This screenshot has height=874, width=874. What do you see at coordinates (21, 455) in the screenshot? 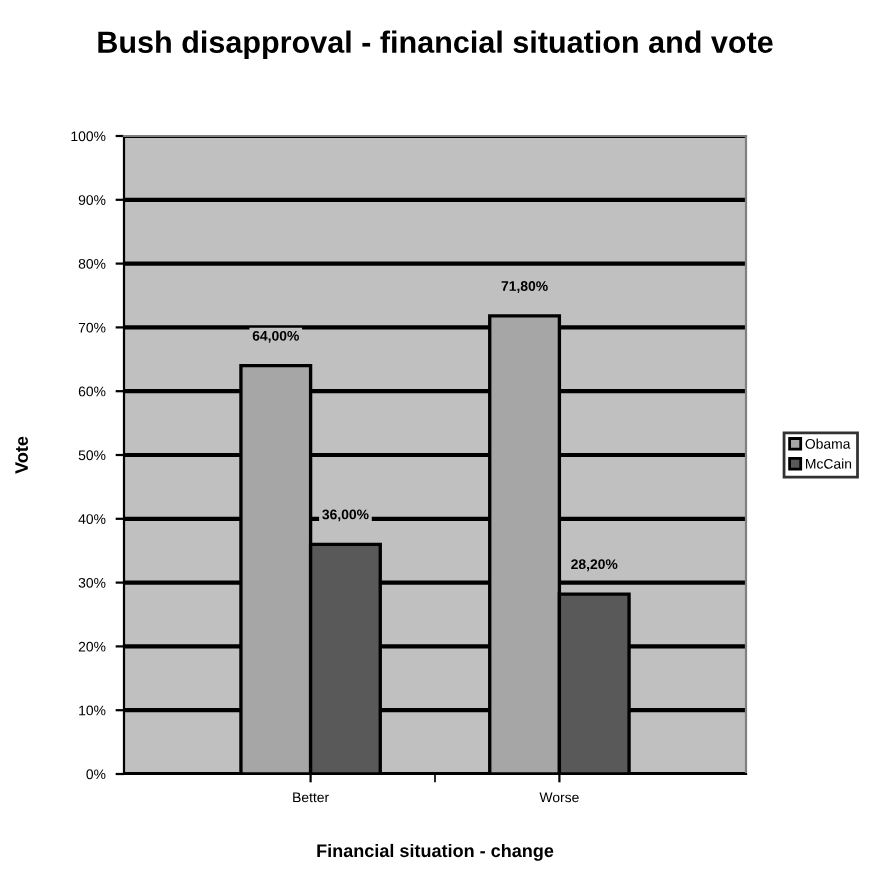
I see `y-axis-title: Vote` at bounding box center [21, 455].